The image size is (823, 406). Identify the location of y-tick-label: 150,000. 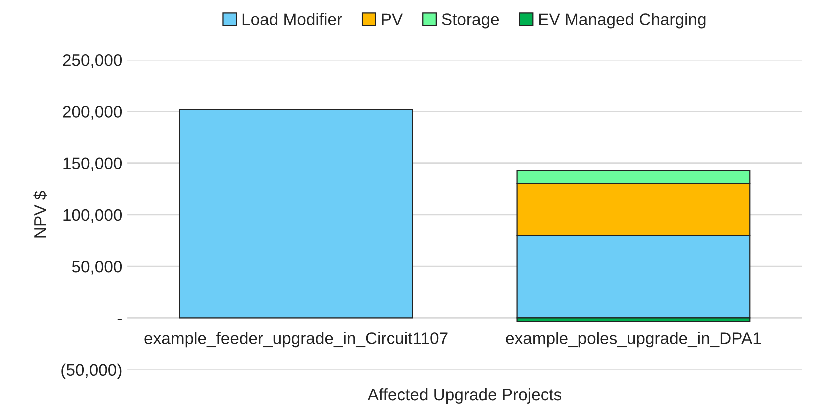
(93, 165).